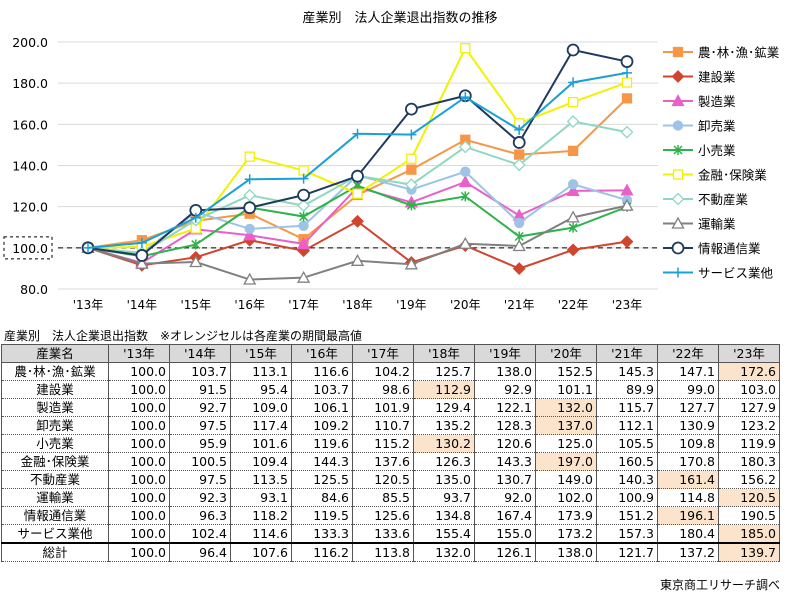 The width and height of the screenshot is (800, 600). Describe the element at coordinates (183, 336) in the screenshot. I see `table-title: 産業別 法人企業退出指数 ※オレンジセルは各産業の期間最高値` at that location.